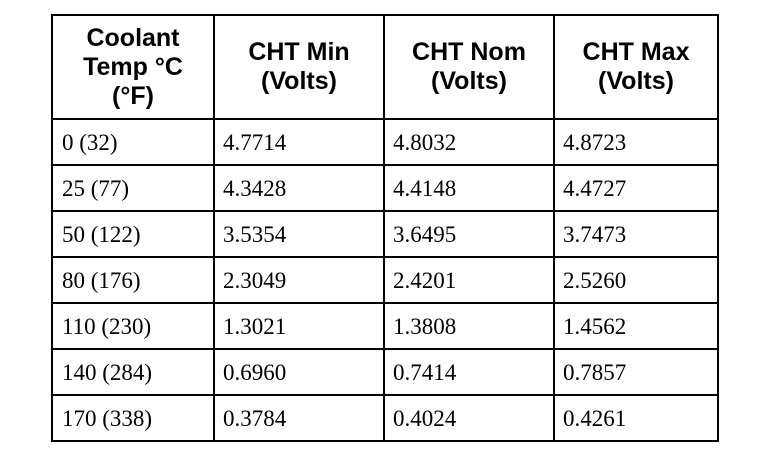  Describe the element at coordinates (636, 326) in the screenshot. I see `cht-max-cell: 1.4562` at that location.